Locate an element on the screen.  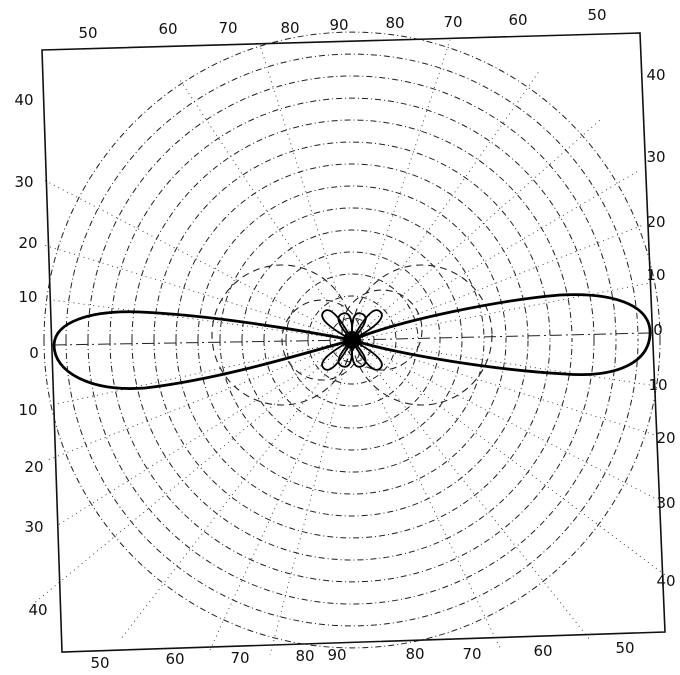
main-lobes is located at coordinates (352, 341).